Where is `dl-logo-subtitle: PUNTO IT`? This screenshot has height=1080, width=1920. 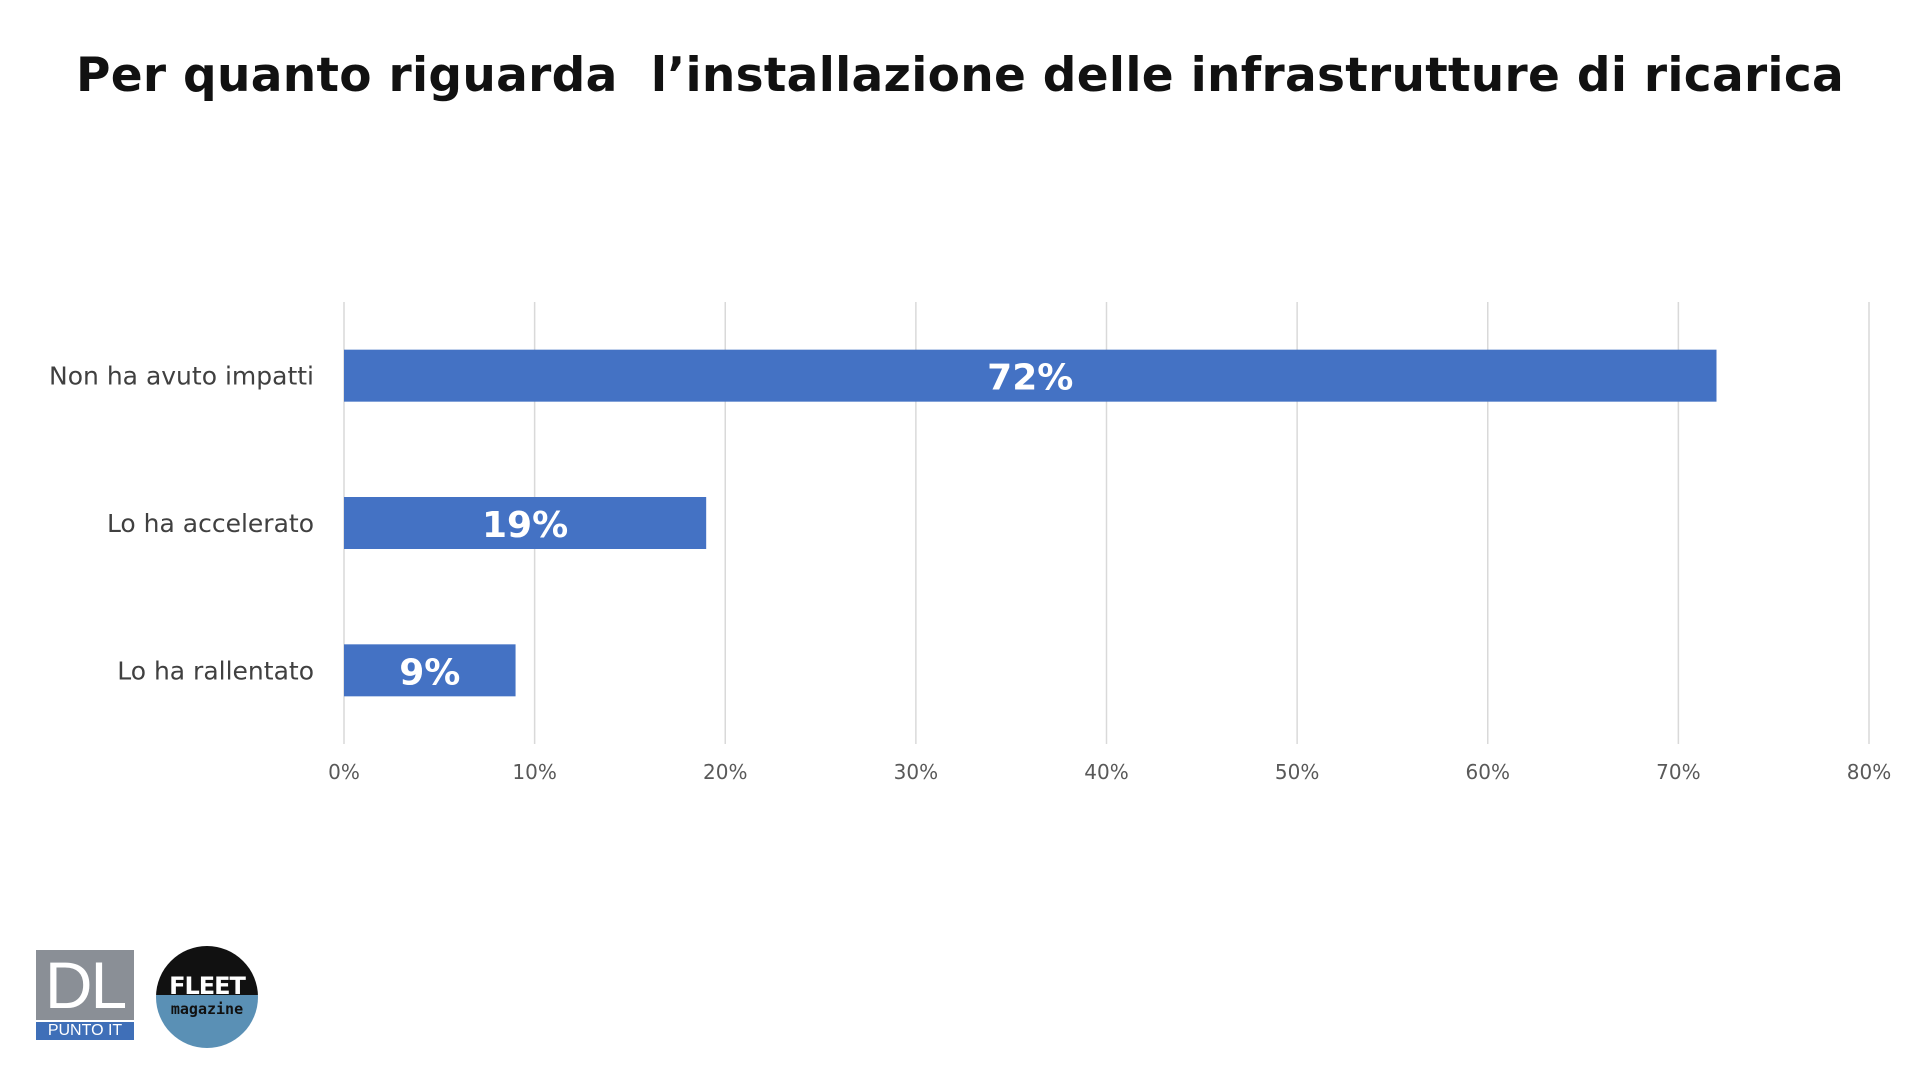 dl-logo-subtitle: PUNTO IT is located at coordinates (85, 1031).